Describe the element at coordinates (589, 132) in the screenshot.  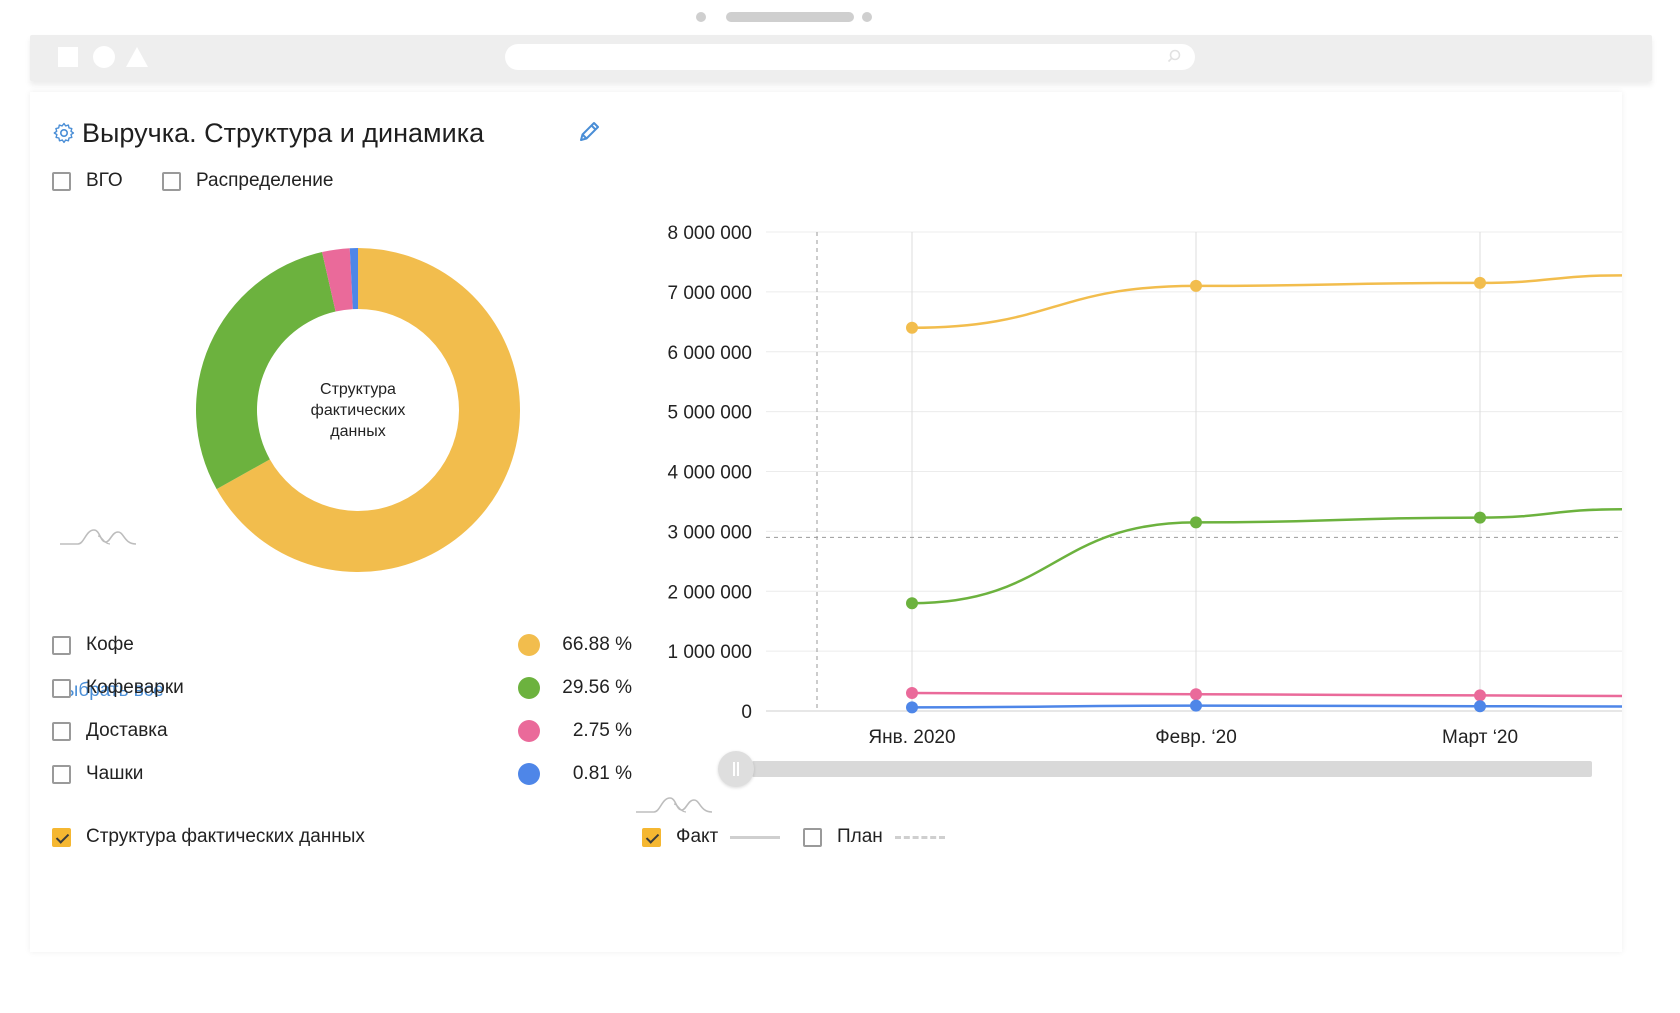
I see `pencil-icon` at that location.